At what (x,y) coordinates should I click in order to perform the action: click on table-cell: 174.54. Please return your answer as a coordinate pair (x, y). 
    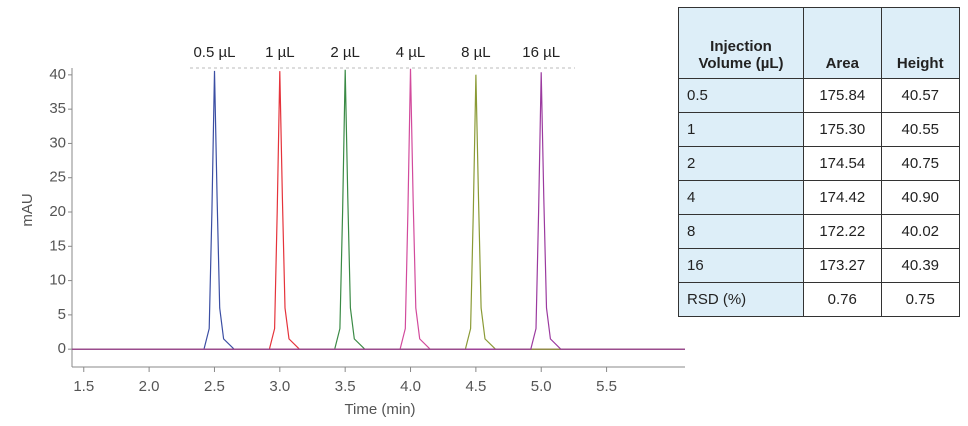
    Looking at the image, I should click on (842, 163).